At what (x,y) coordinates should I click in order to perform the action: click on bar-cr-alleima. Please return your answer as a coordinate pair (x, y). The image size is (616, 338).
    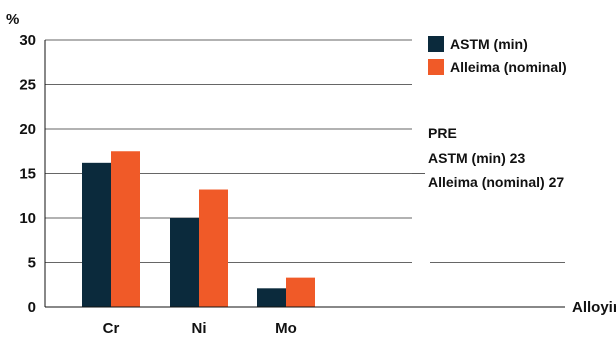
    Looking at the image, I should click on (125, 229).